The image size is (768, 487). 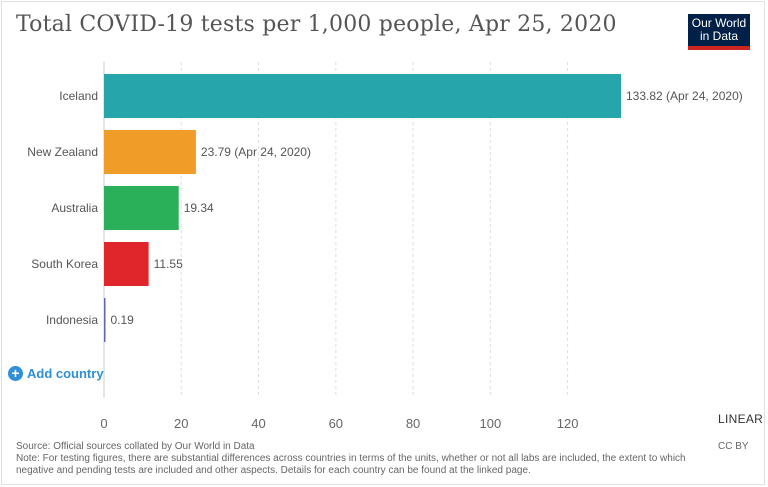 I want to click on x-tick-label: 0, so click(x=103, y=423).